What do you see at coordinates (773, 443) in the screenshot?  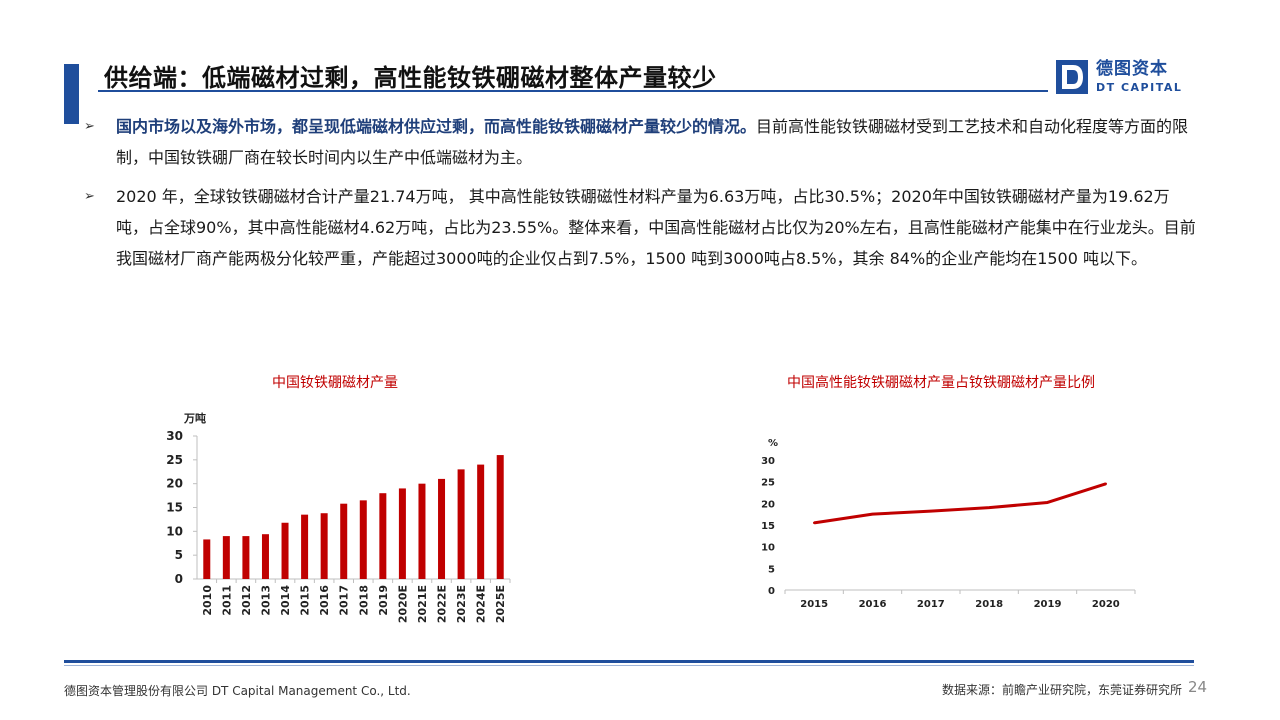 I see `y-axis-unit: %` at bounding box center [773, 443].